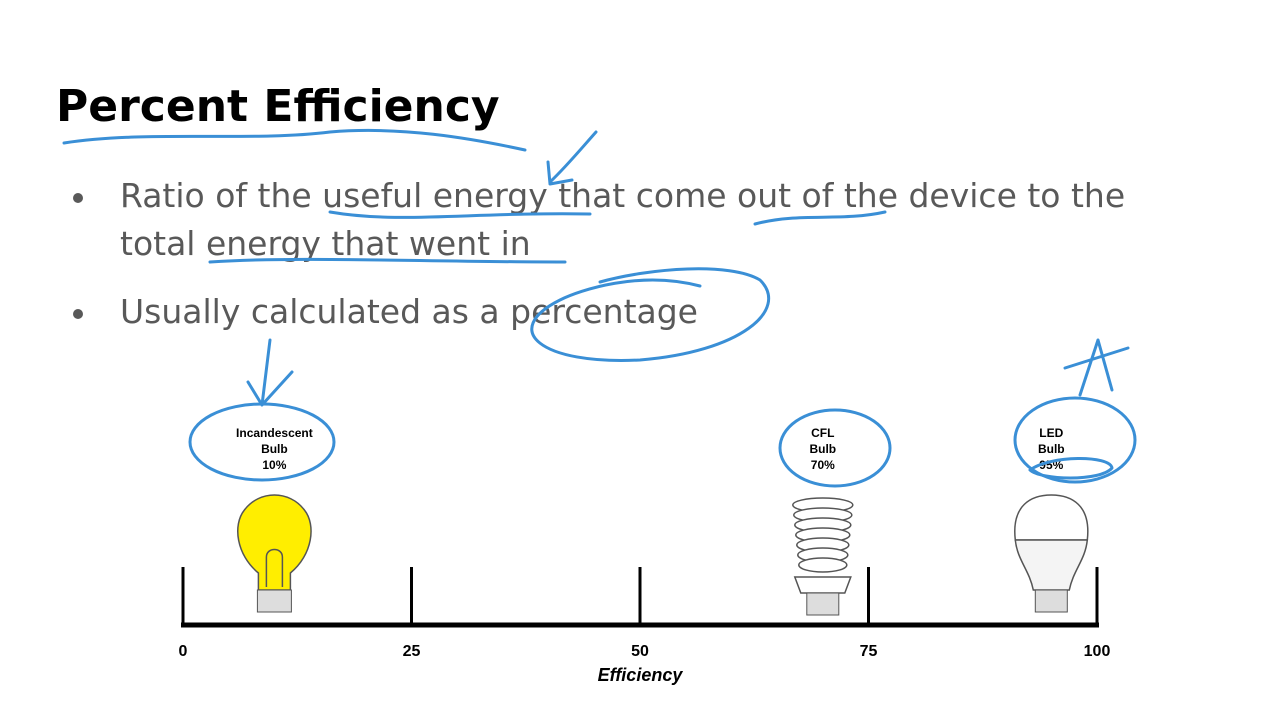  I want to click on tick-label: 0, so click(183, 651).